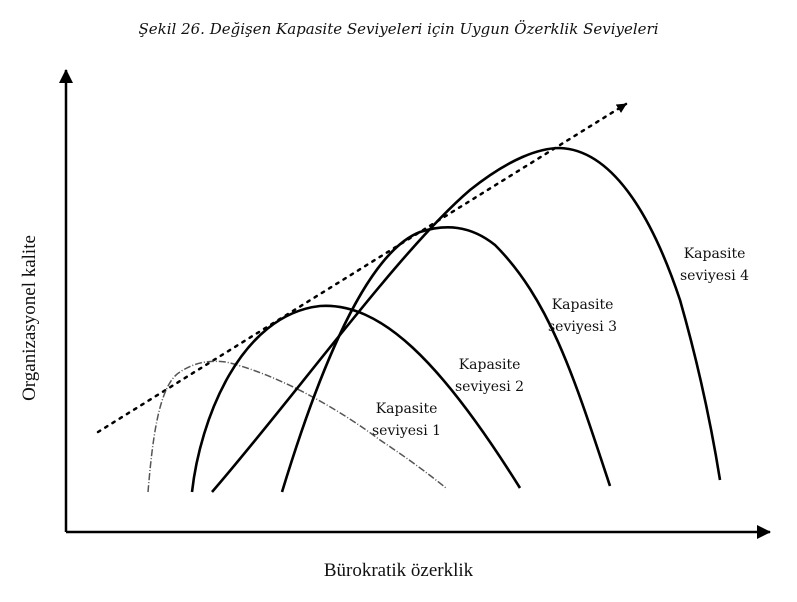 The width and height of the screenshot is (797, 602). What do you see at coordinates (714, 265) in the screenshot?
I see `label-capacity-level-4: Kapasite seviyesi 4` at bounding box center [714, 265].